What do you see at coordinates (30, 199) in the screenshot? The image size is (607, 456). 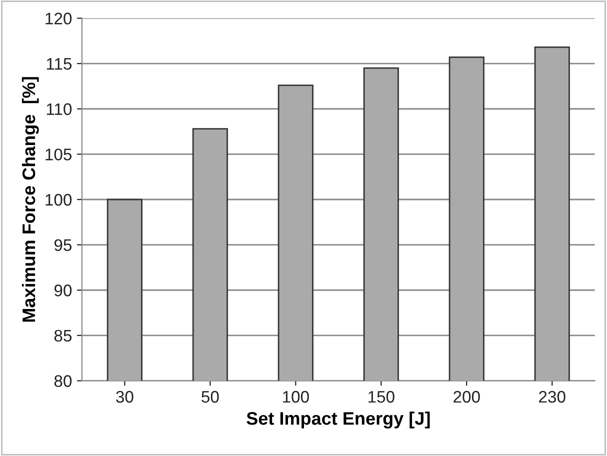 I see `y-axis-title: Maximum Force Change [%]` at bounding box center [30, 199].